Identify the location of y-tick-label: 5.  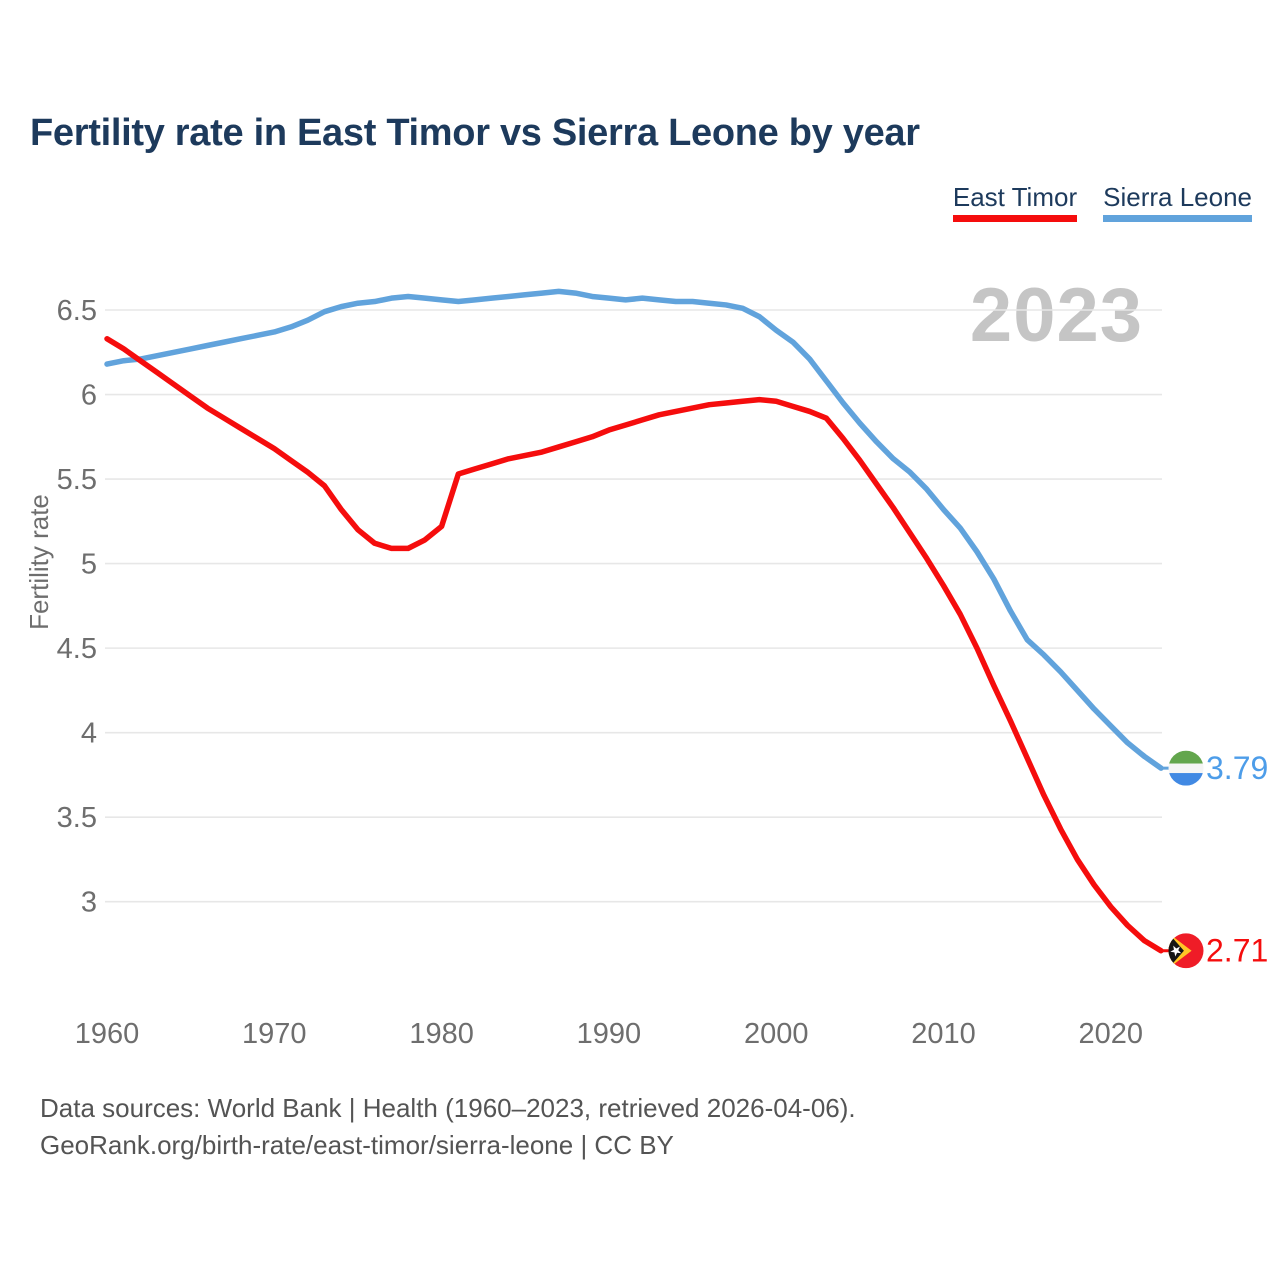
(89, 565).